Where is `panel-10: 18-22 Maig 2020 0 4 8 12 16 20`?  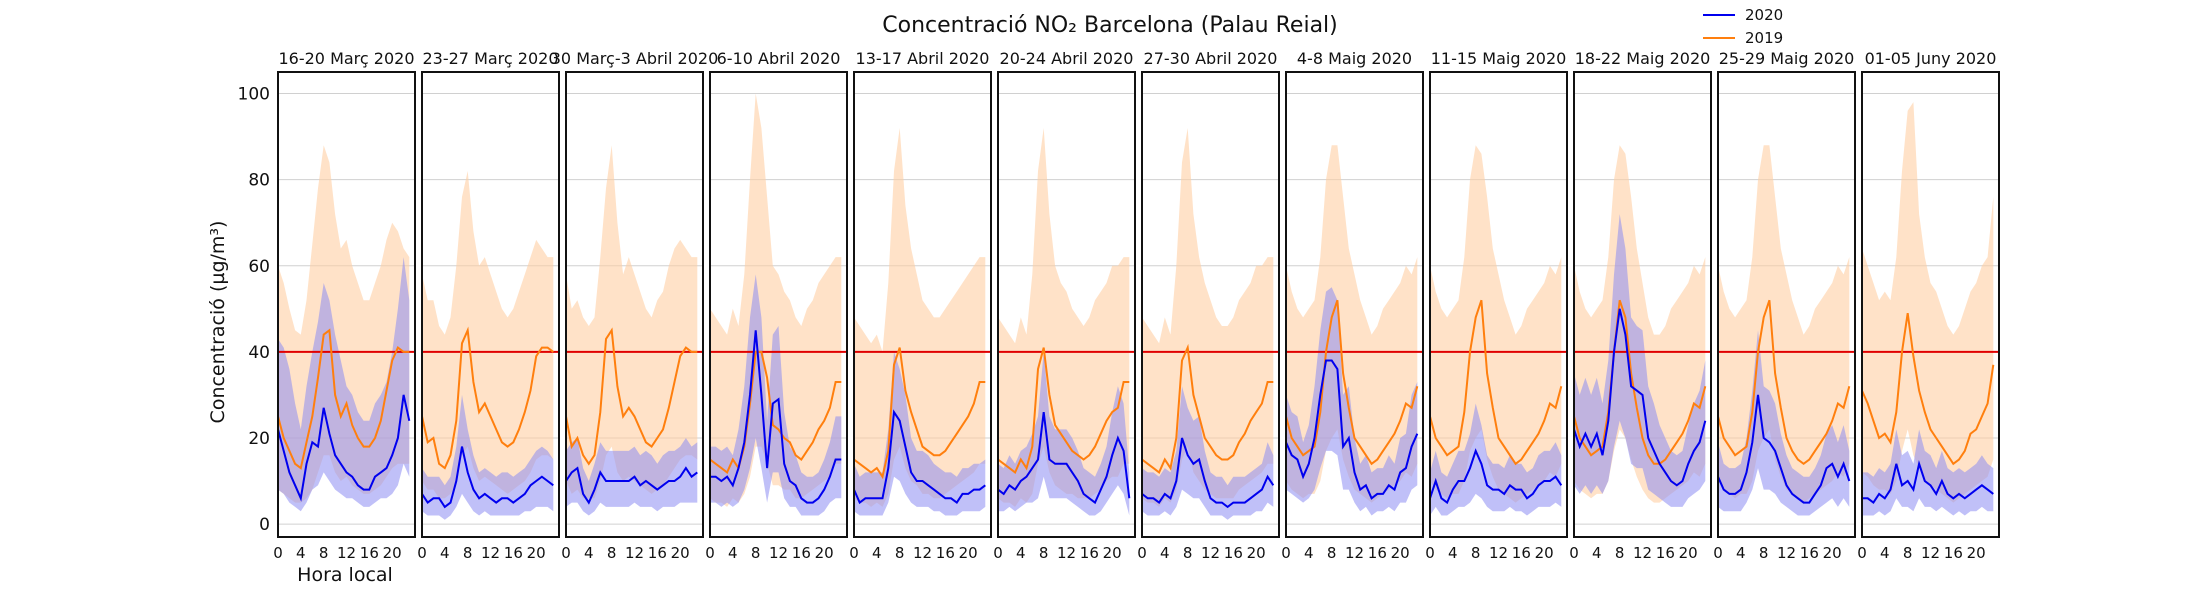 panel-10: 18-22 Maig 2020 0 4 8 12 16 20 is located at coordinates (1640, 305).